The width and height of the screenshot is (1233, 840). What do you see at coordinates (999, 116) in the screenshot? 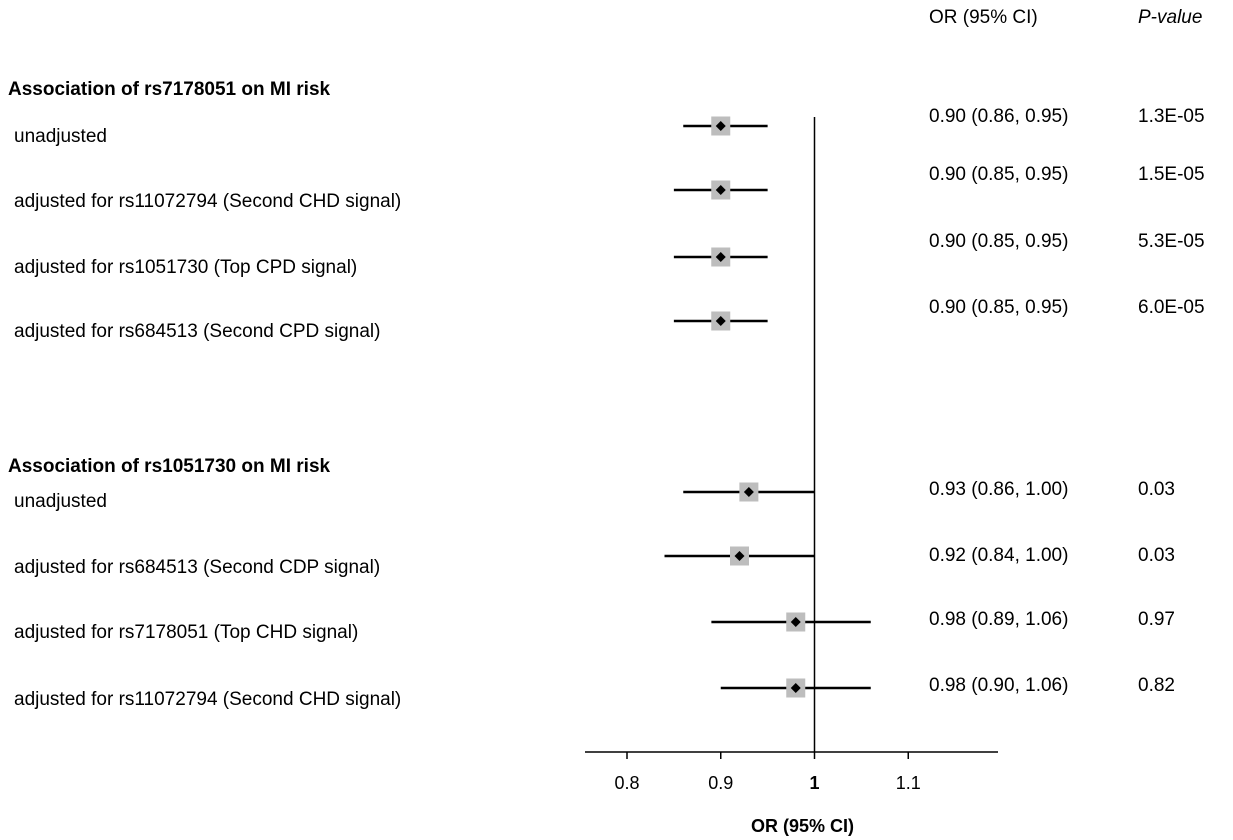
I see `or-ci-value: 0.90 (0.86, 0.95)` at bounding box center [999, 116].